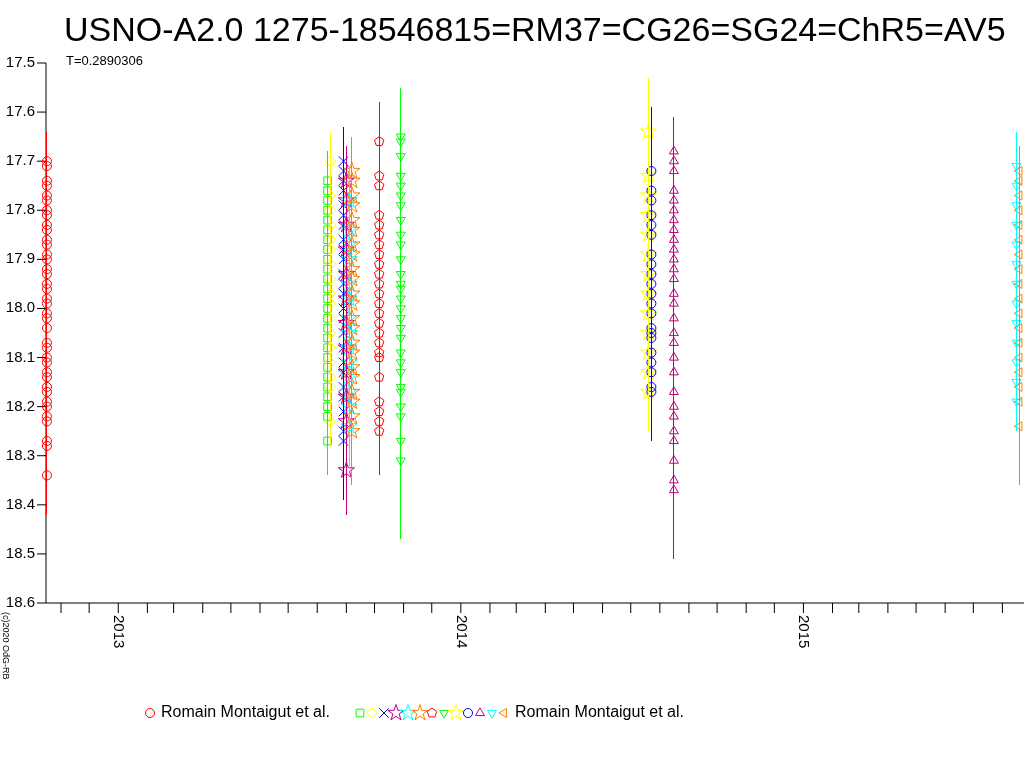 The image size is (1024, 768). What do you see at coordinates (20, 552) in the screenshot?
I see `y-tick-label: 18.5` at bounding box center [20, 552].